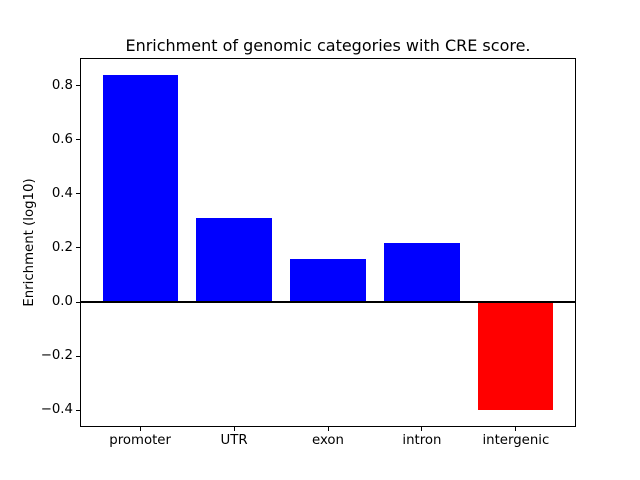  What do you see at coordinates (140, 188) in the screenshot?
I see `bar-promoter` at bounding box center [140, 188].